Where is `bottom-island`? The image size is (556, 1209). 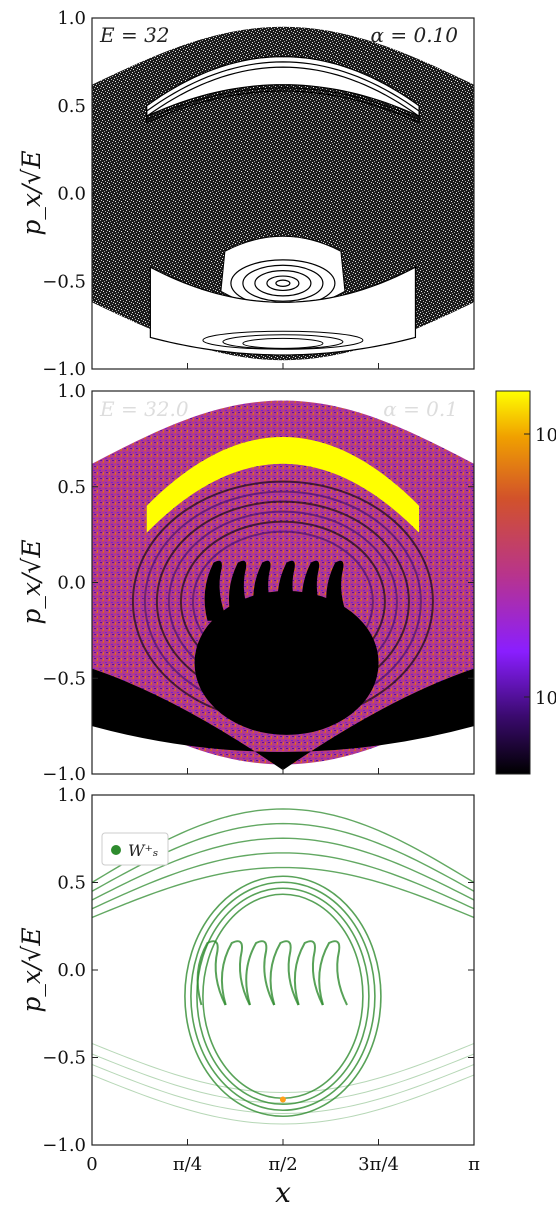
bottom-island is located at coordinates (283, 311).